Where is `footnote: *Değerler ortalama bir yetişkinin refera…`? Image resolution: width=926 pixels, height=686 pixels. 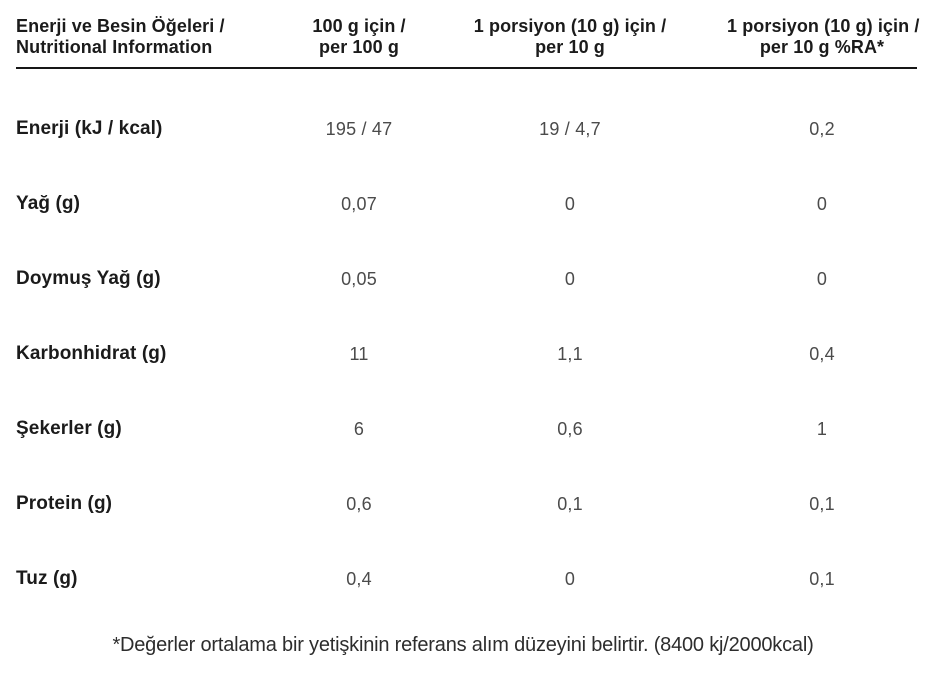 footnote: *Değerler ortalama bir yetişkinin refera… is located at coordinates (463, 645).